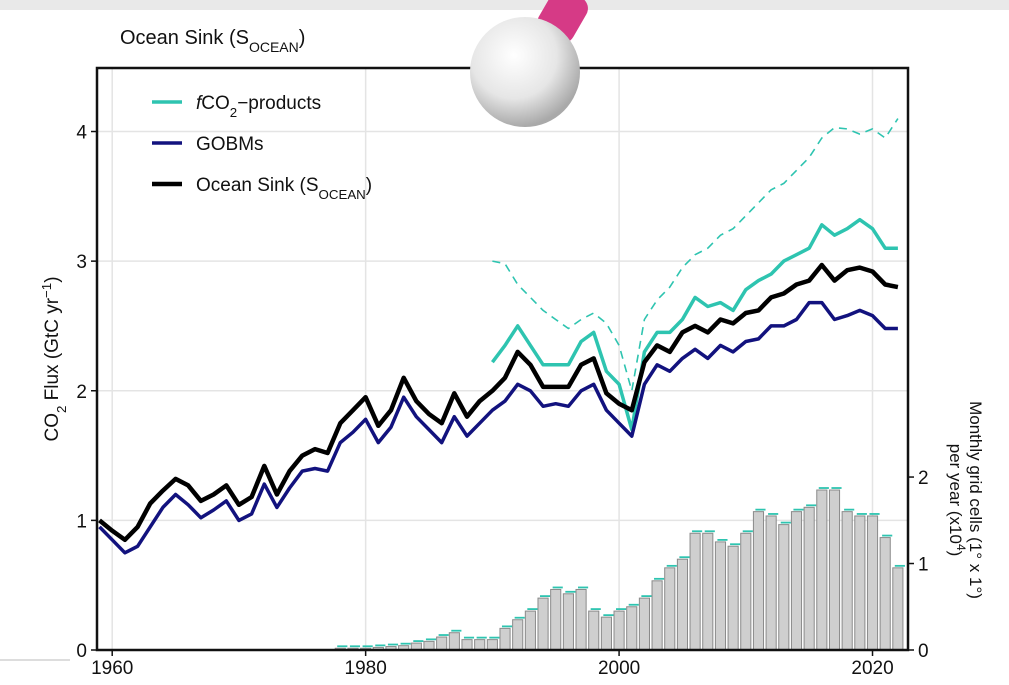  I want to click on top-strip, so click(504, 5).